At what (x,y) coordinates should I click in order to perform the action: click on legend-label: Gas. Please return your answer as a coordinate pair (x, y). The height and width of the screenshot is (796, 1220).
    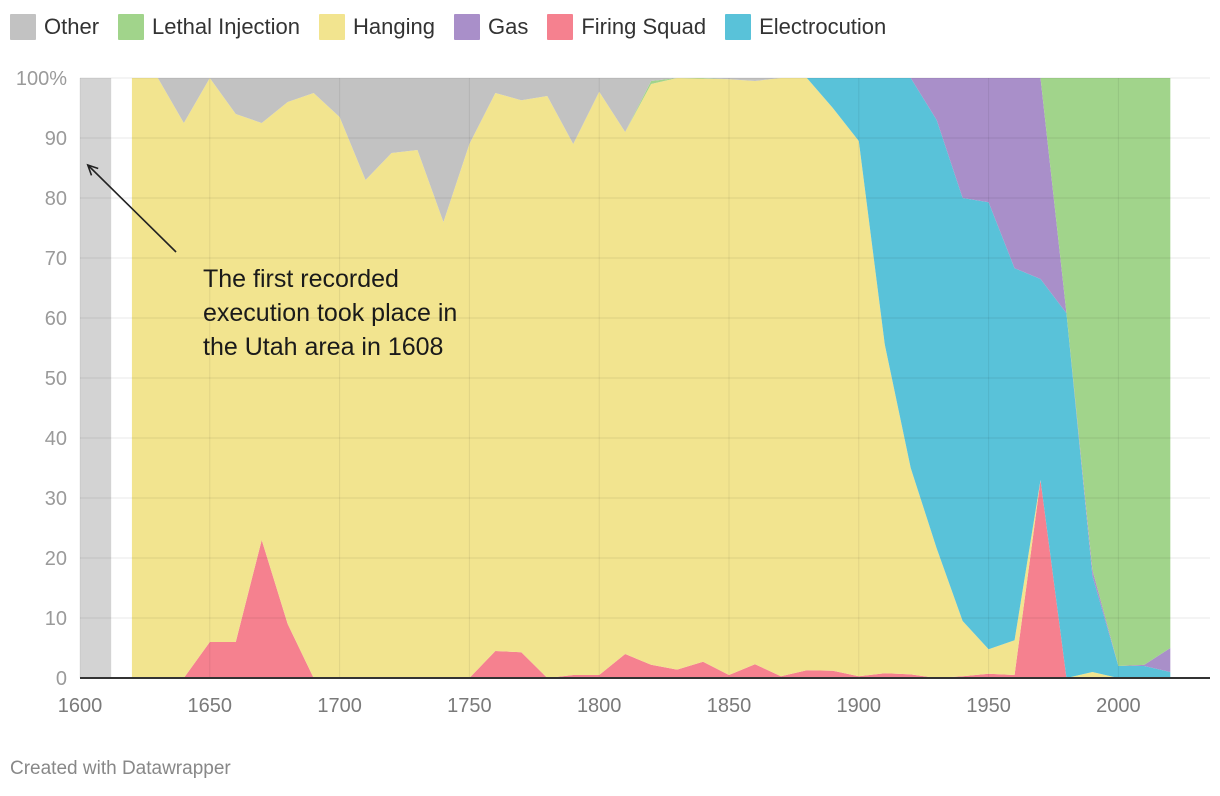
    Looking at the image, I should click on (508, 26).